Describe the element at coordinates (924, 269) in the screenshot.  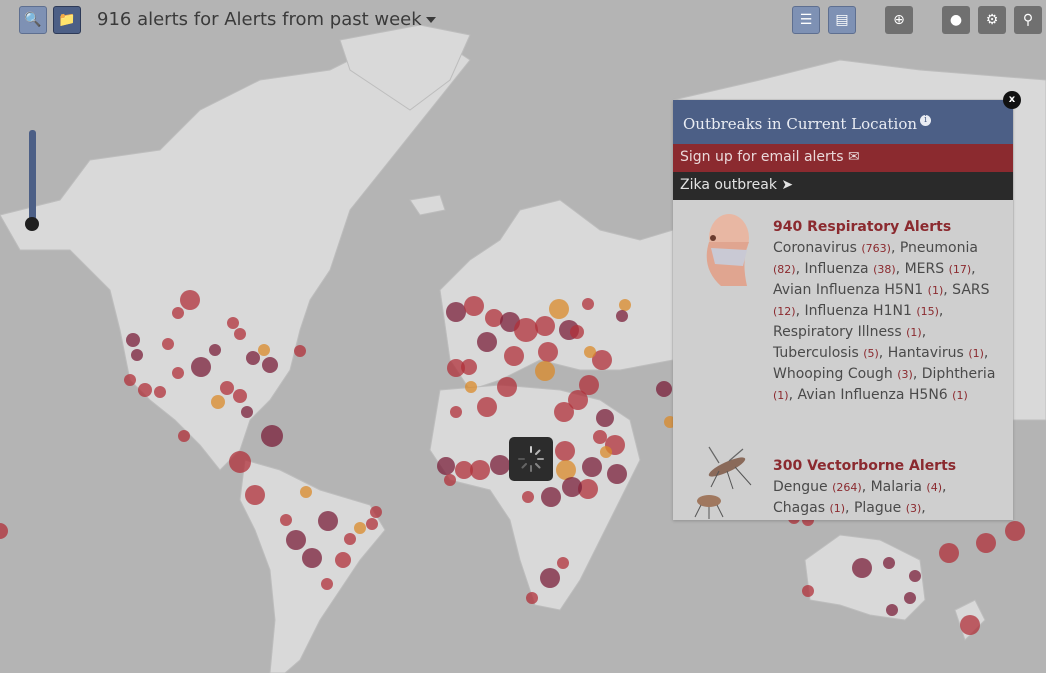
I see `alert-item: MERS` at that location.